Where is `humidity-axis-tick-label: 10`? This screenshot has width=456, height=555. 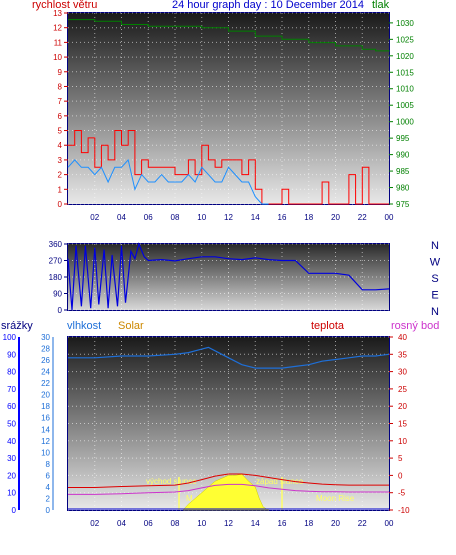
humidity-axis-tick-label: 10 is located at coordinates (45, 452).